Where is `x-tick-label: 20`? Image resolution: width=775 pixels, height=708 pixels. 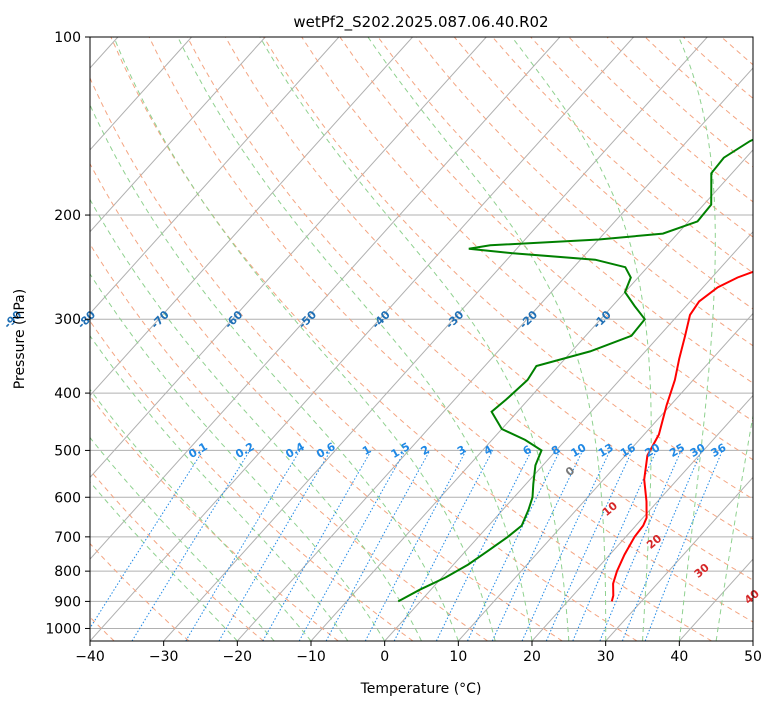
x-tick-label: 20 is located at coordinates (532, 657).